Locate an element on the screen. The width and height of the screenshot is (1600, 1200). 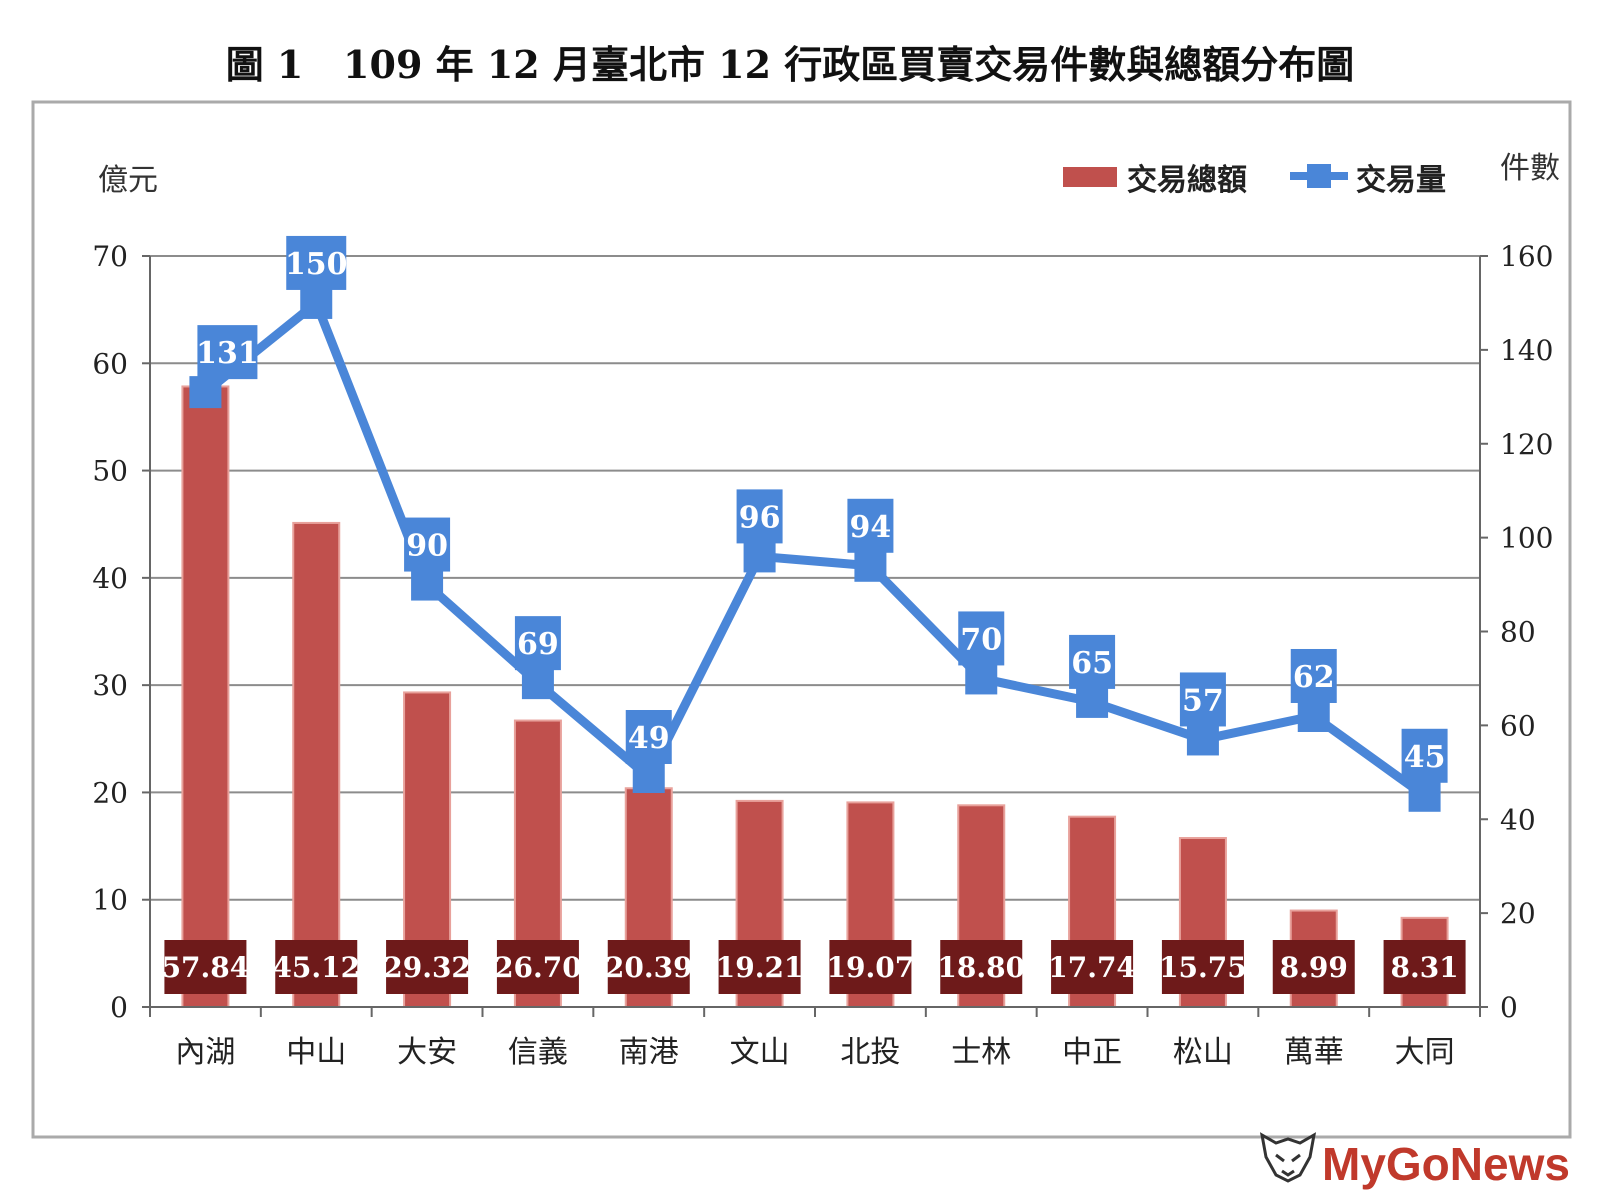
right-axis-ticks: 0 20 40 60 80 100 120 140 160 is located at coordinates (1516, 632).